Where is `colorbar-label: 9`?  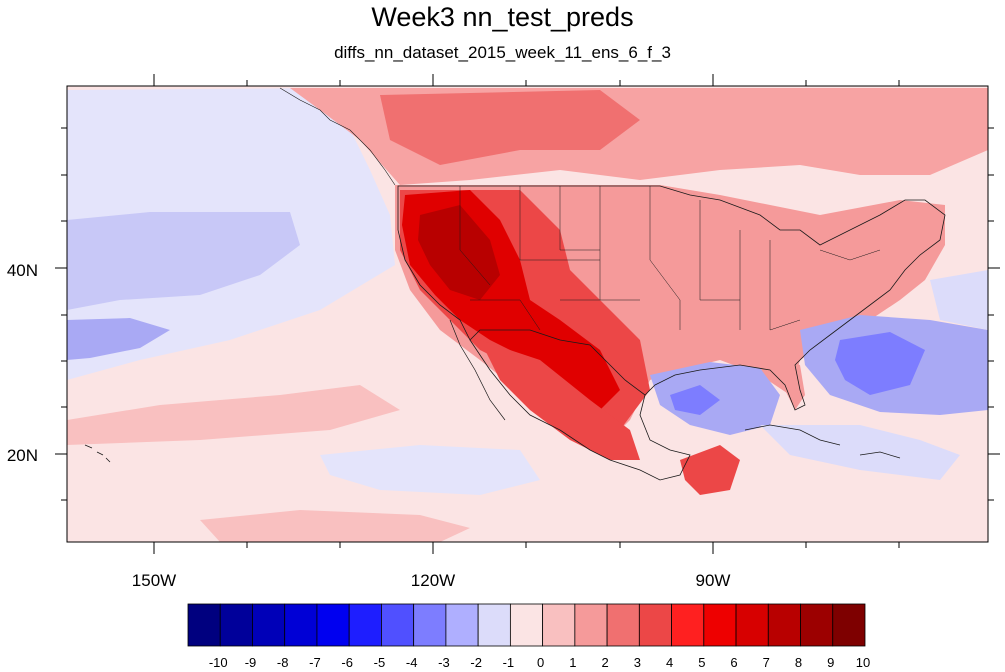
colorbar-label: 9 is located at coordinates (830, 662).